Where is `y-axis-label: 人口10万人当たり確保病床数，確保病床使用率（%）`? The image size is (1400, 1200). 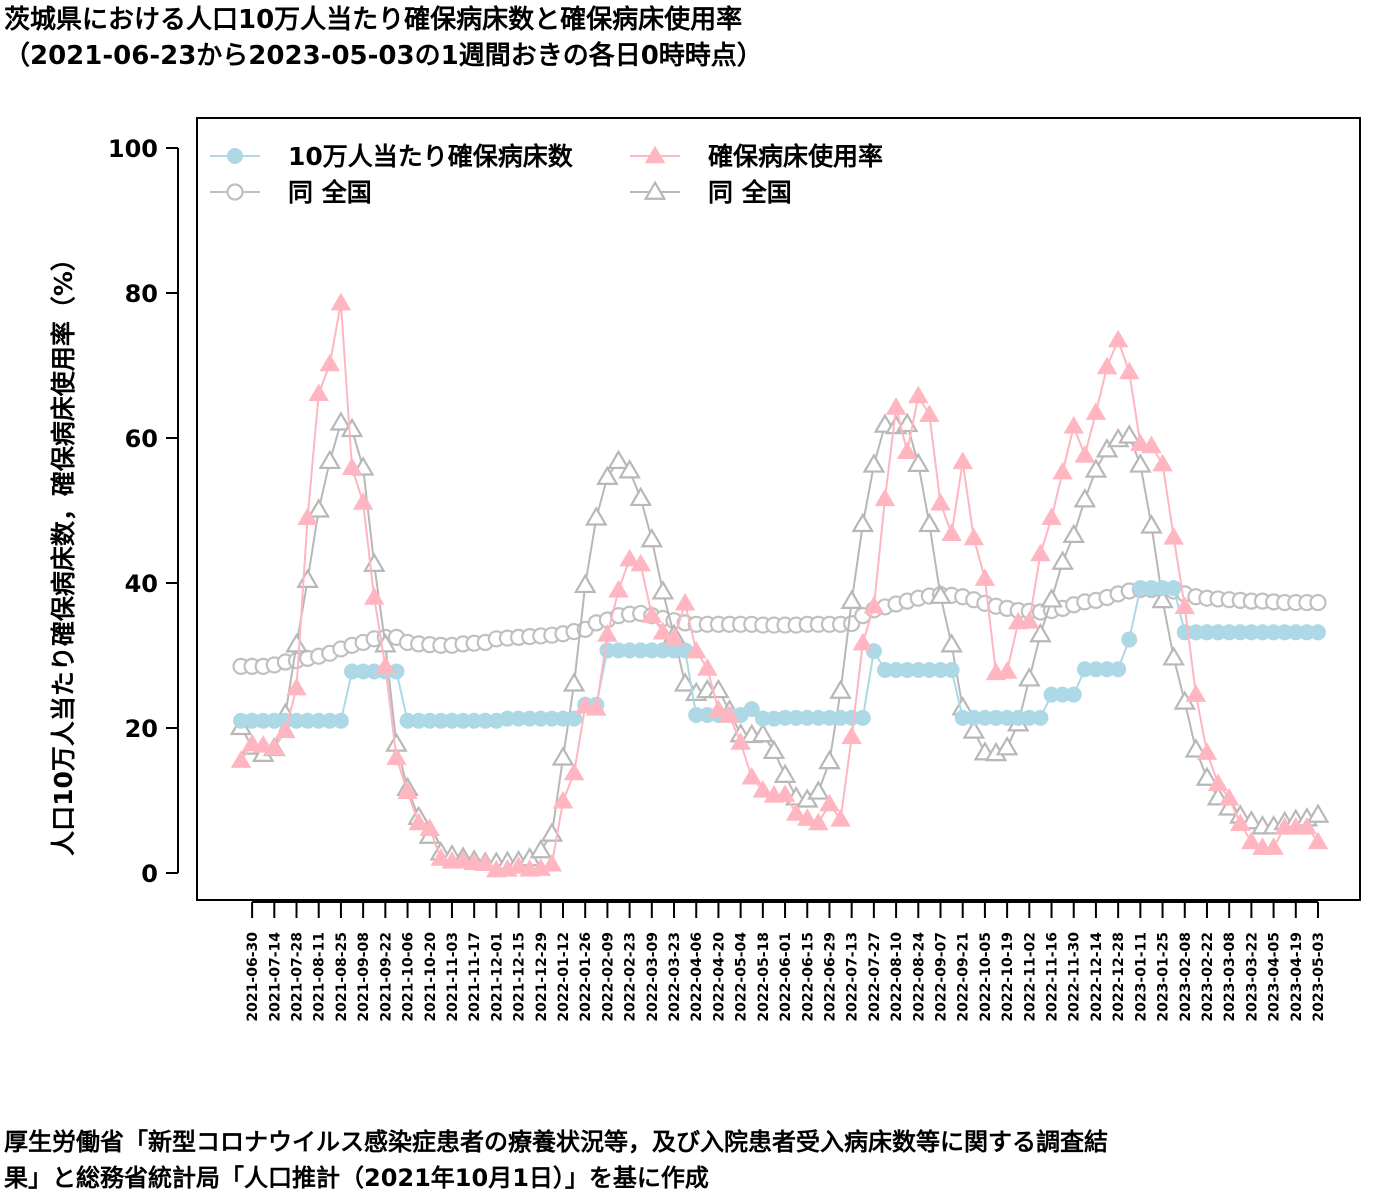
y-axis-label: 人口10万人当たり確保病床数，確保病床使用率（%） is located at coordinates (63, 551).